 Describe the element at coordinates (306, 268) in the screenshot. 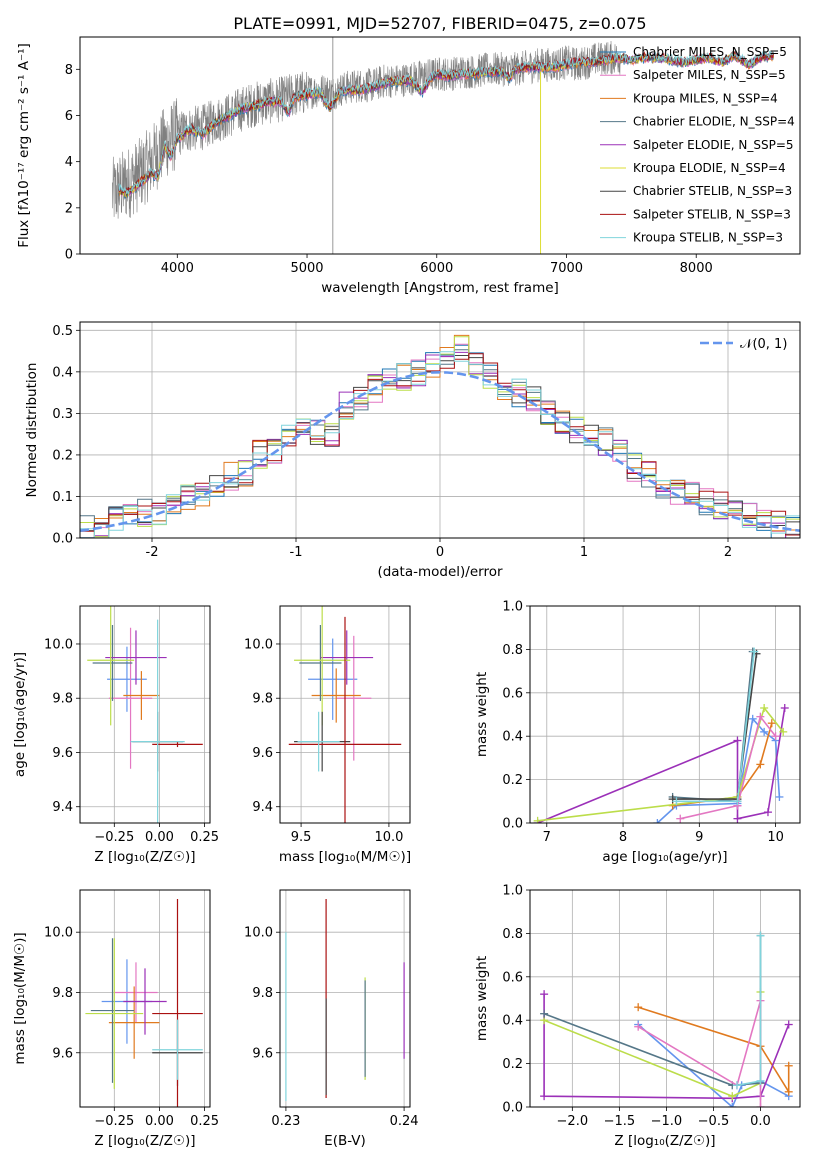

I see `x-tick-label: 5000` at that location.